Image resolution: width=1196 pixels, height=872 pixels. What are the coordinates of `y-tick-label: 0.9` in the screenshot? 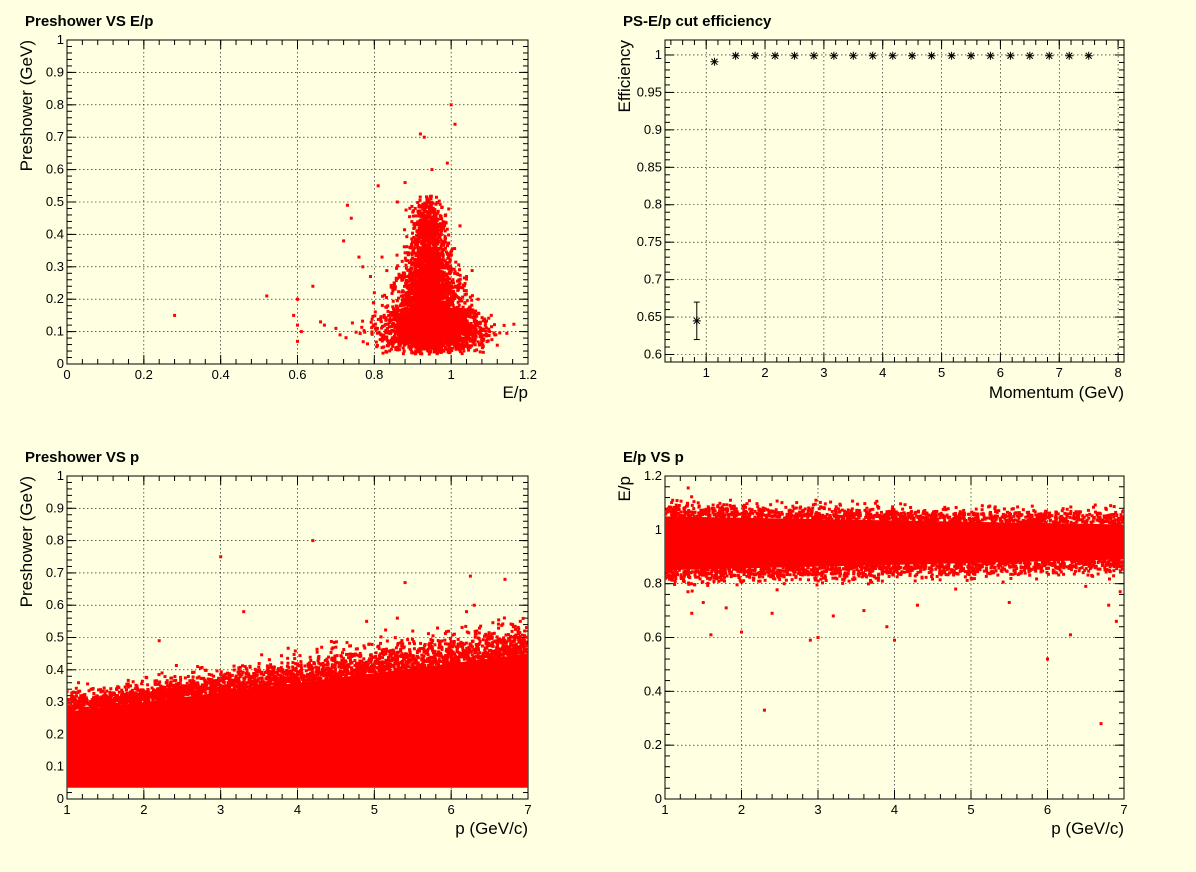 It's located at (55, 71).